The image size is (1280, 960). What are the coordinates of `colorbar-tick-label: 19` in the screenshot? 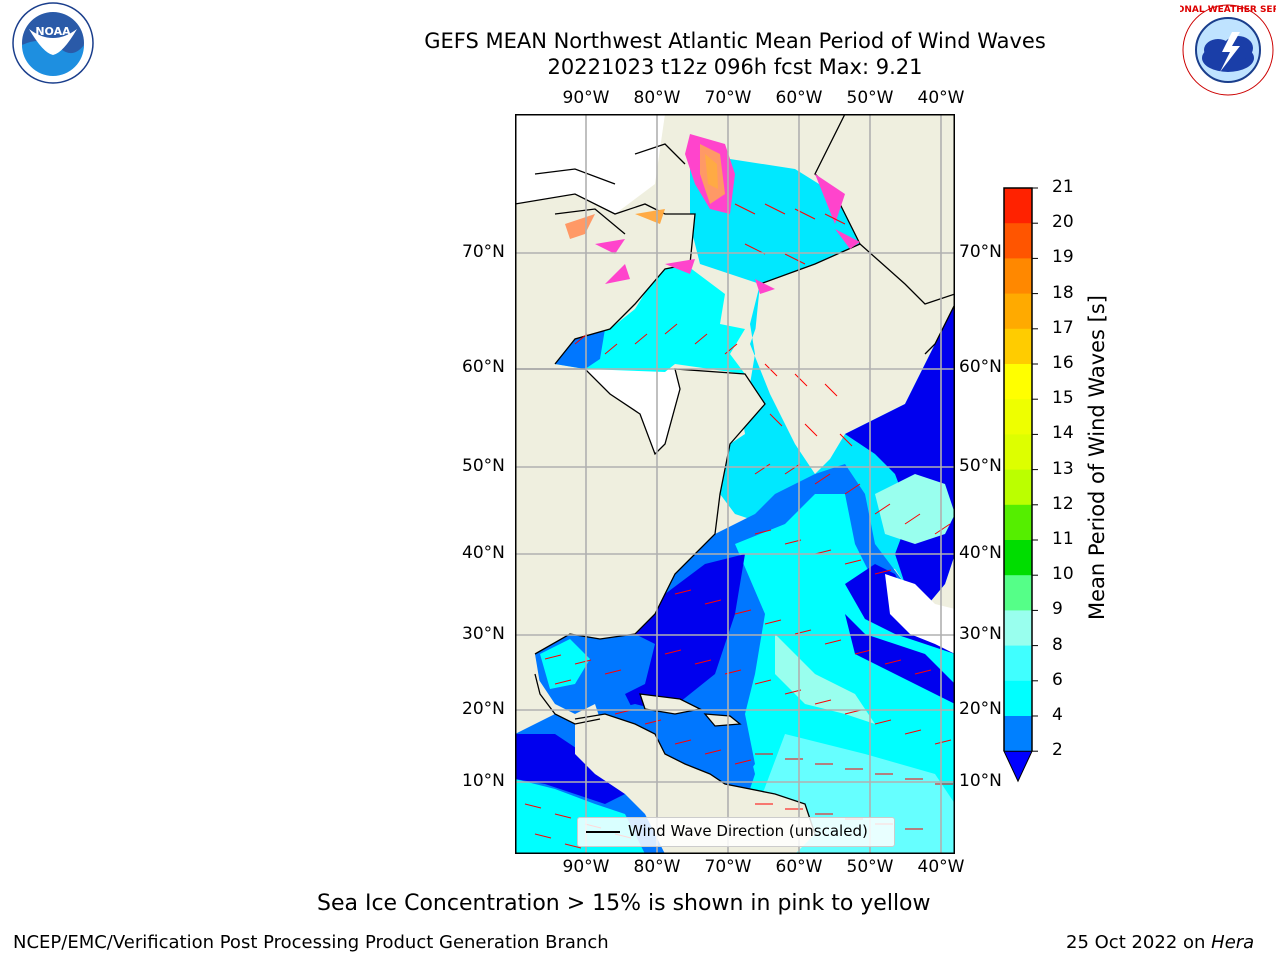 It's located at (1063, 257).